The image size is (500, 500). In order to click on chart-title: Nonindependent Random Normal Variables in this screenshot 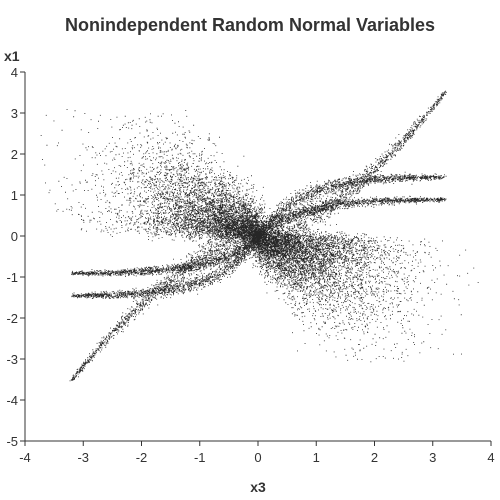, I will do `click(250, 25)`.